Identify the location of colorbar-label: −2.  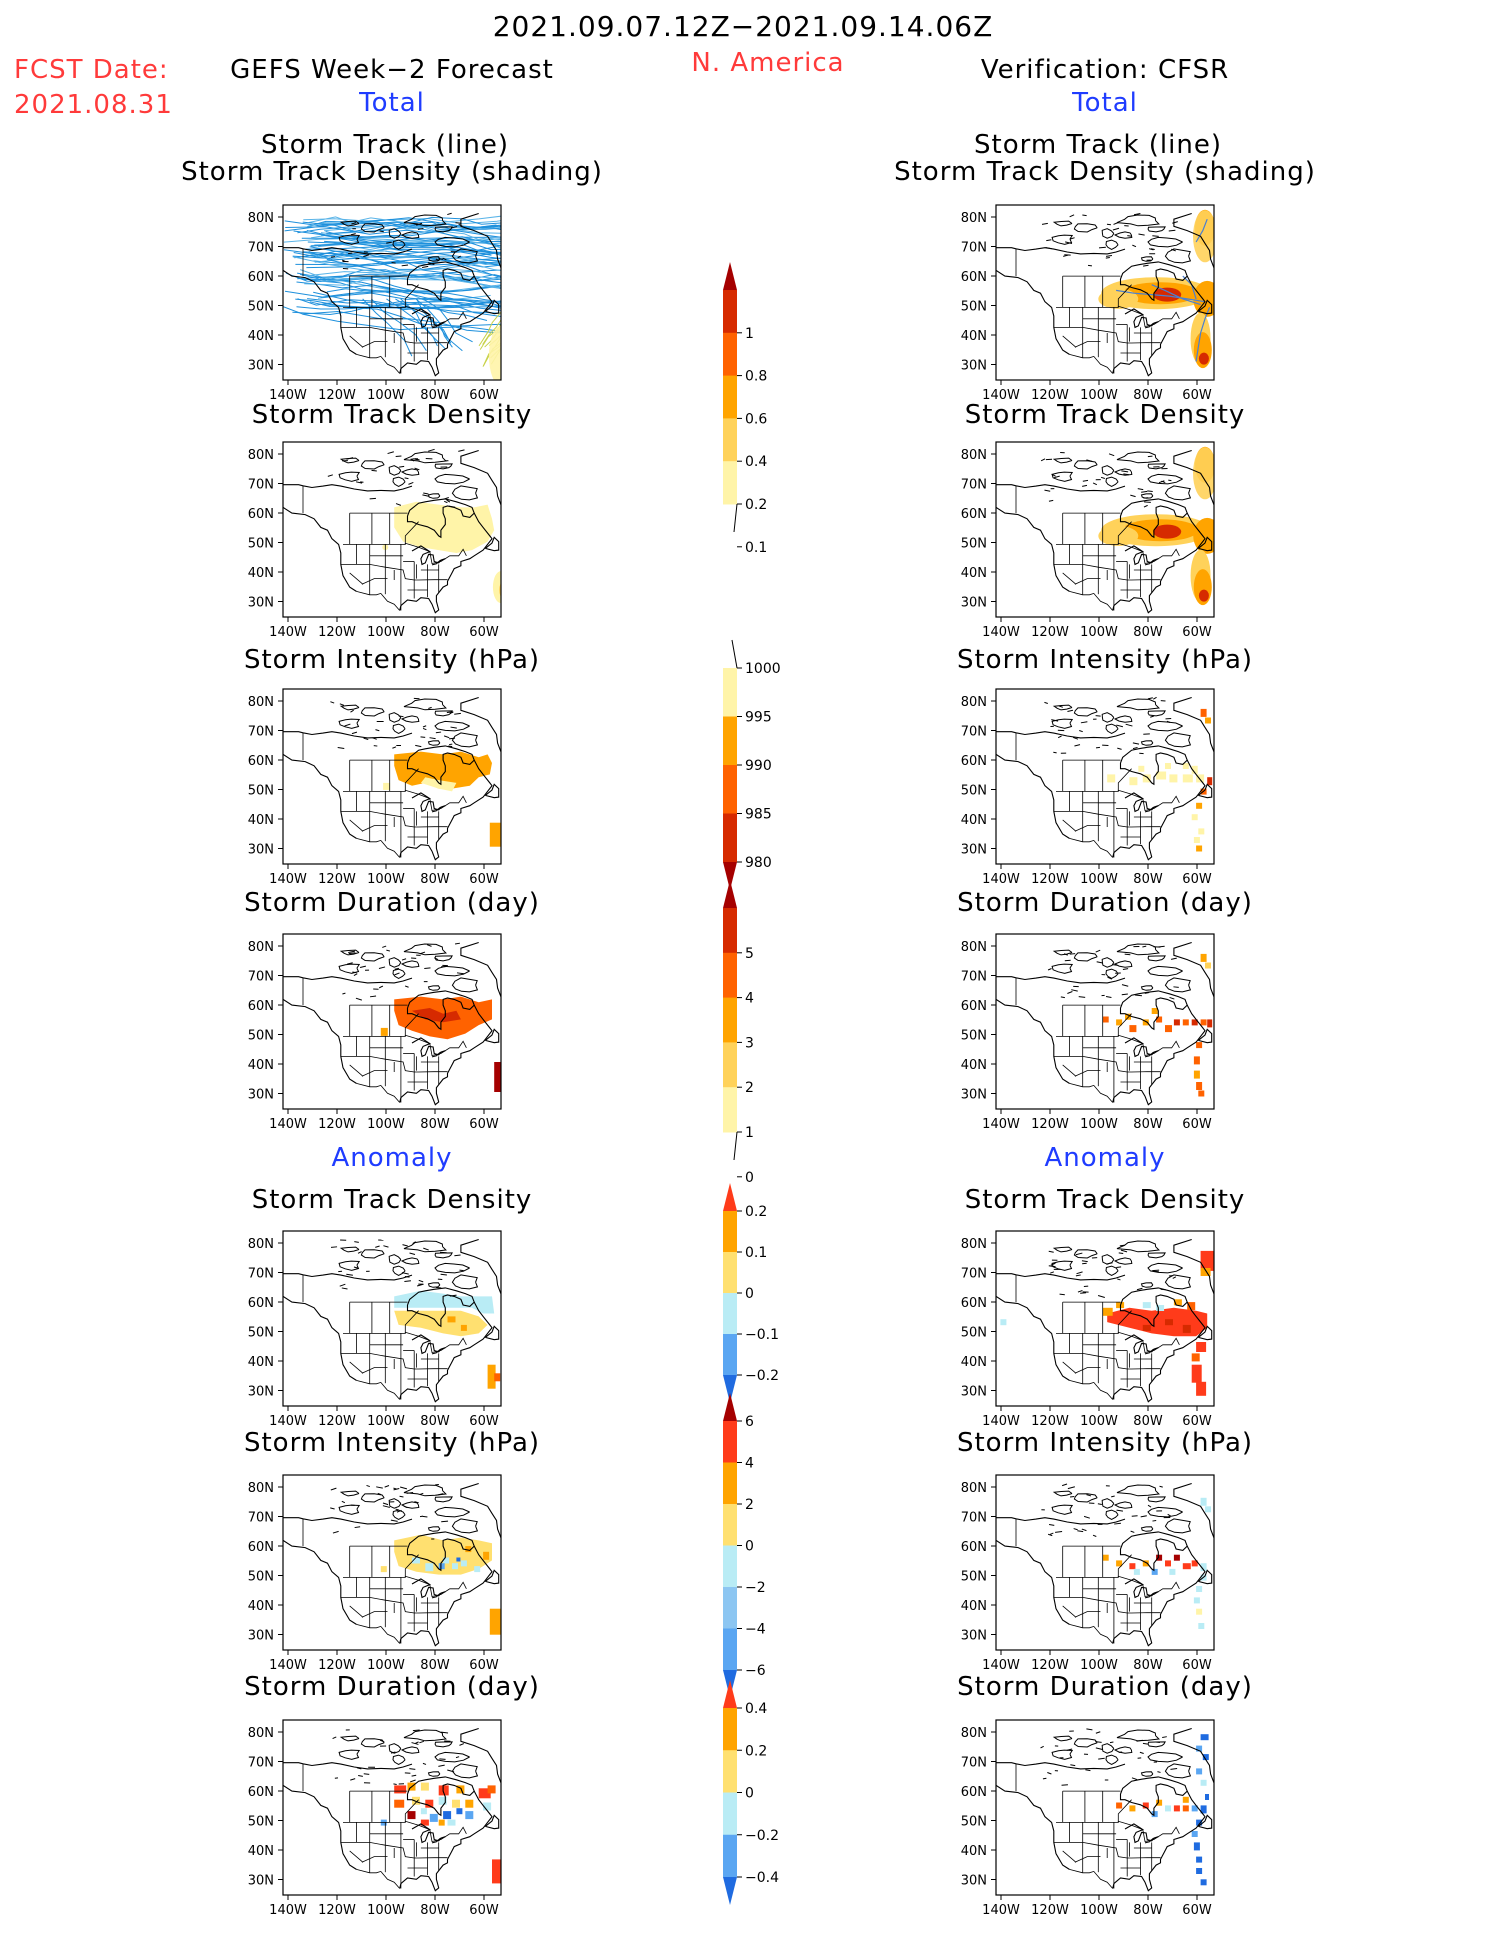
(755, 1588).